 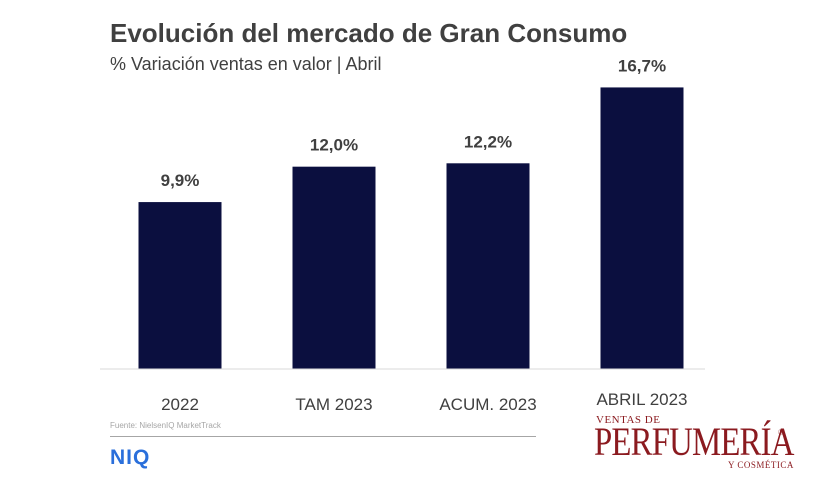 I want to click on category-label-2: TAM 2023, so click(x=333, y=404).